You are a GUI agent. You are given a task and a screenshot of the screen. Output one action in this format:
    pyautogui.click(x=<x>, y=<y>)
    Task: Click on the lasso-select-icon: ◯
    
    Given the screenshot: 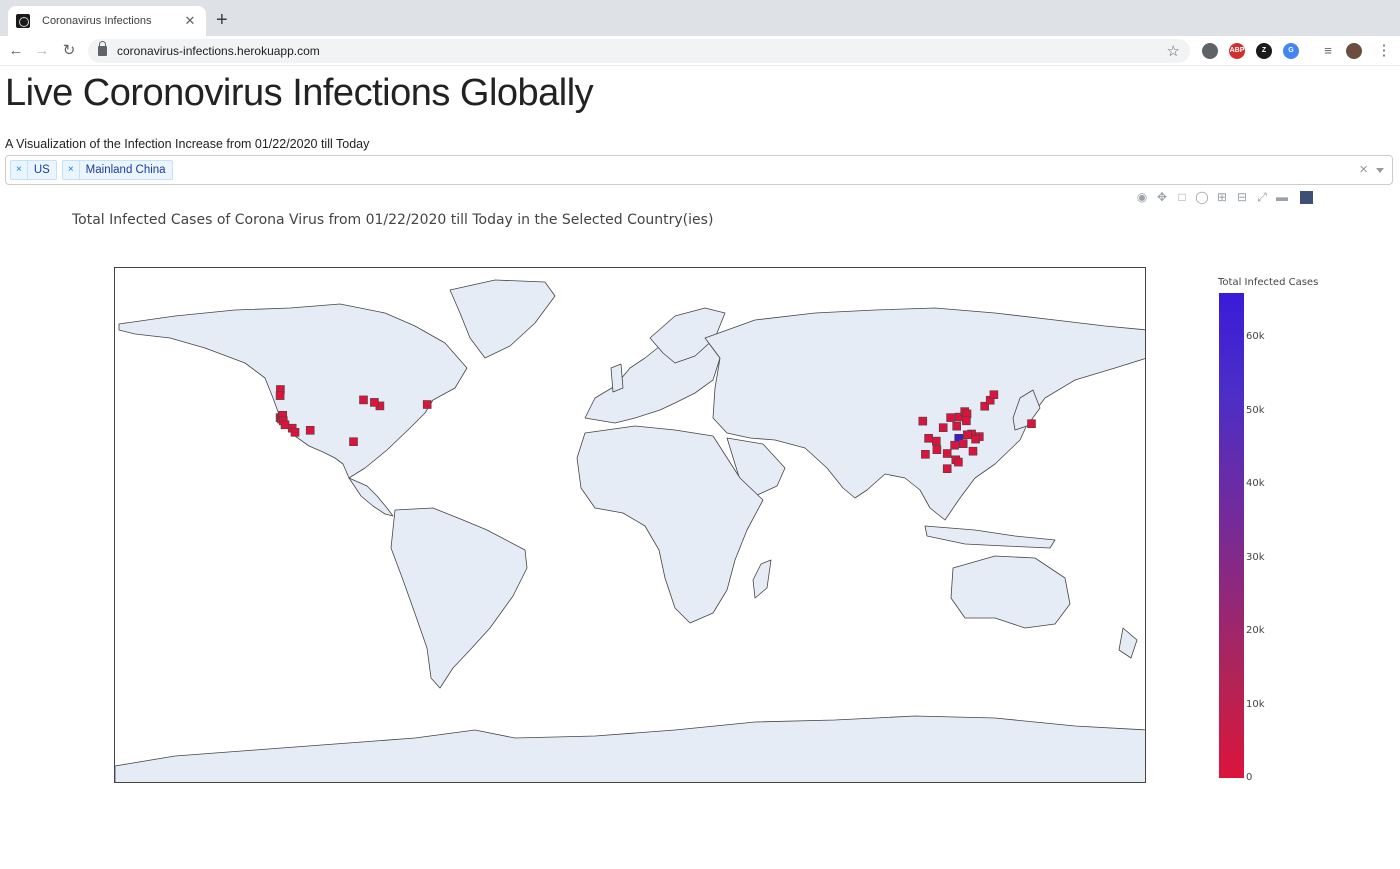 What is the action you would take?
    pyautogui.click(x=1202, y=197)
    